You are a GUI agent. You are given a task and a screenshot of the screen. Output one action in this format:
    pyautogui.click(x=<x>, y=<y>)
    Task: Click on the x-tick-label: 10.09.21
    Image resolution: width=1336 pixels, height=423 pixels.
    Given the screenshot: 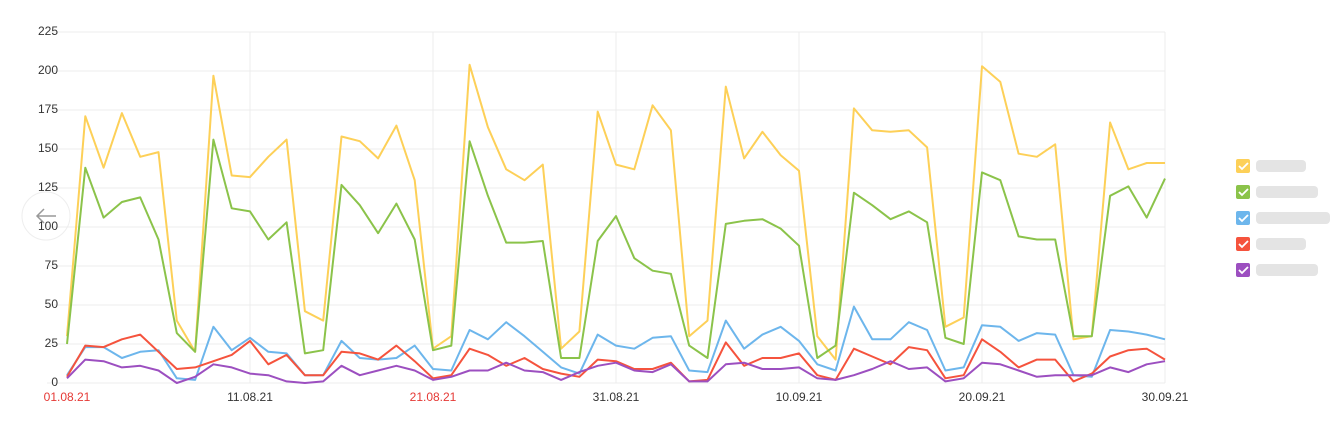 What is the action you would take?
    pyautogui.click(x=799, y=397)
    